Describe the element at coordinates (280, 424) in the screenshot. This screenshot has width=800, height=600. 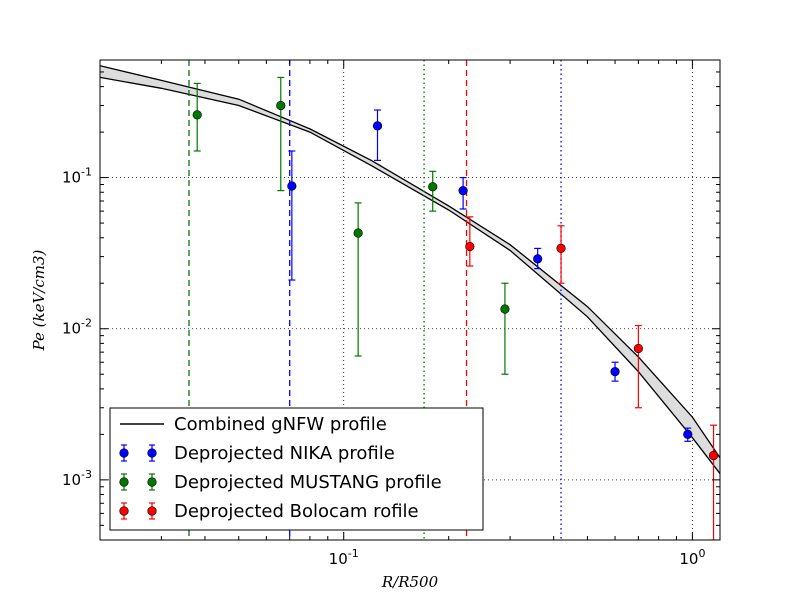
I see `legend-label: Combined gNFW profile` at that location.